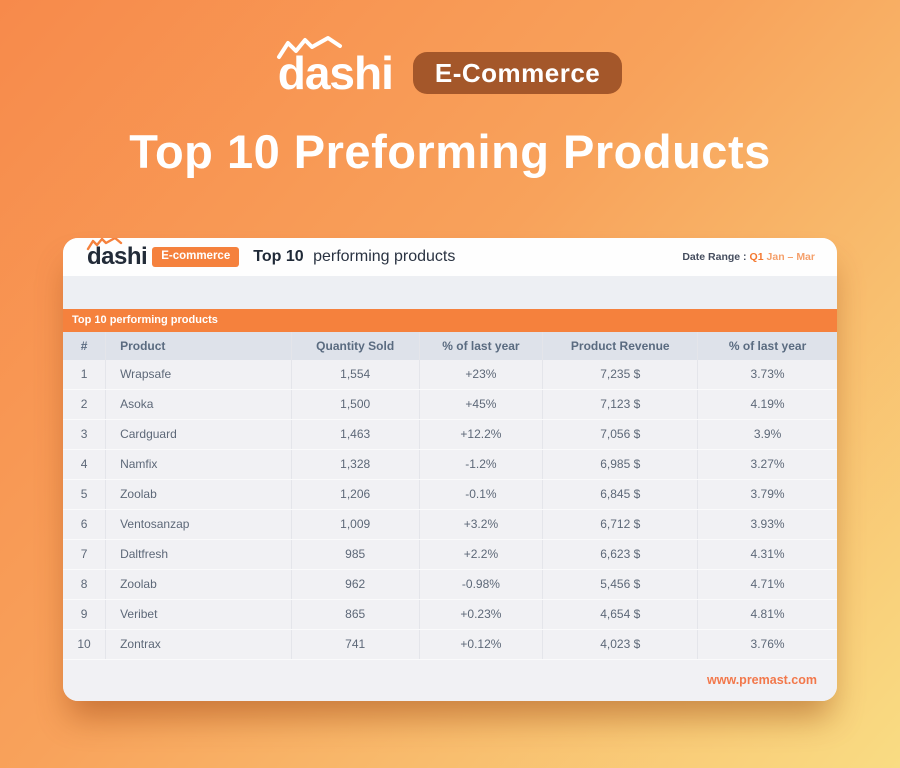  Describe the element at coordinates (450, 464) in the screenshot. I see `table-row: 4 Namfix 1,328 -1.2% 6,985 $3.27%` at that location.